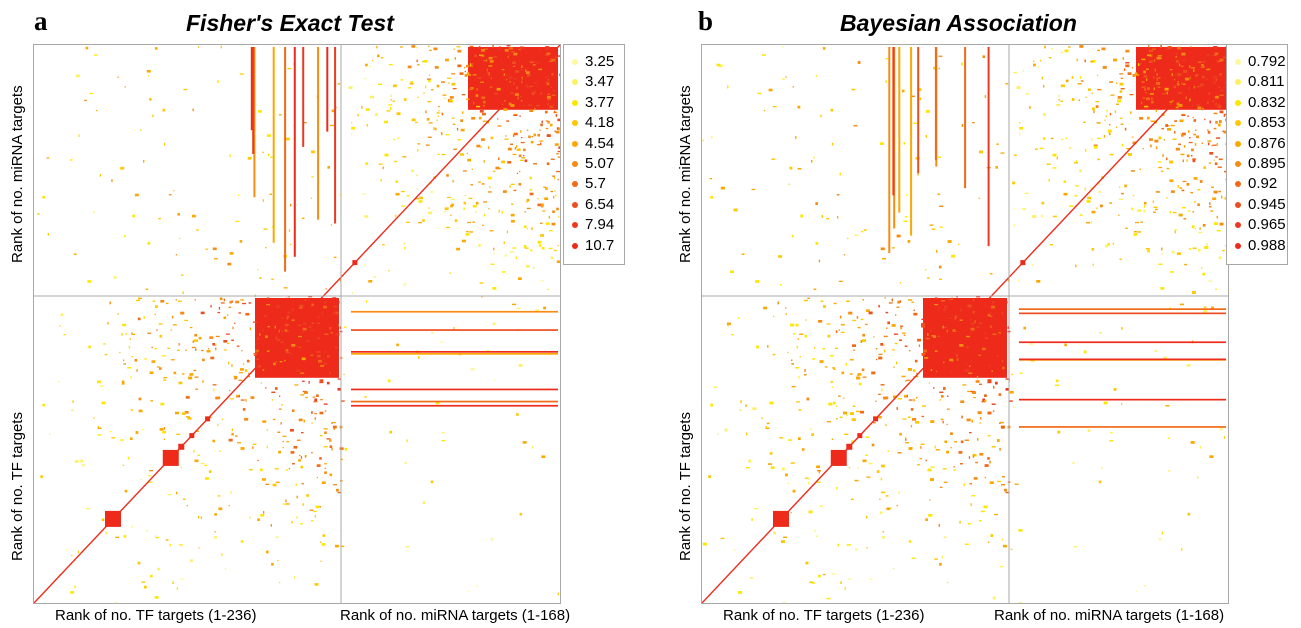  What do you see at coordinates (1267, 123) in the screenshot?
I see `legend-label: 0.853` at bounding box center [1267, 123].